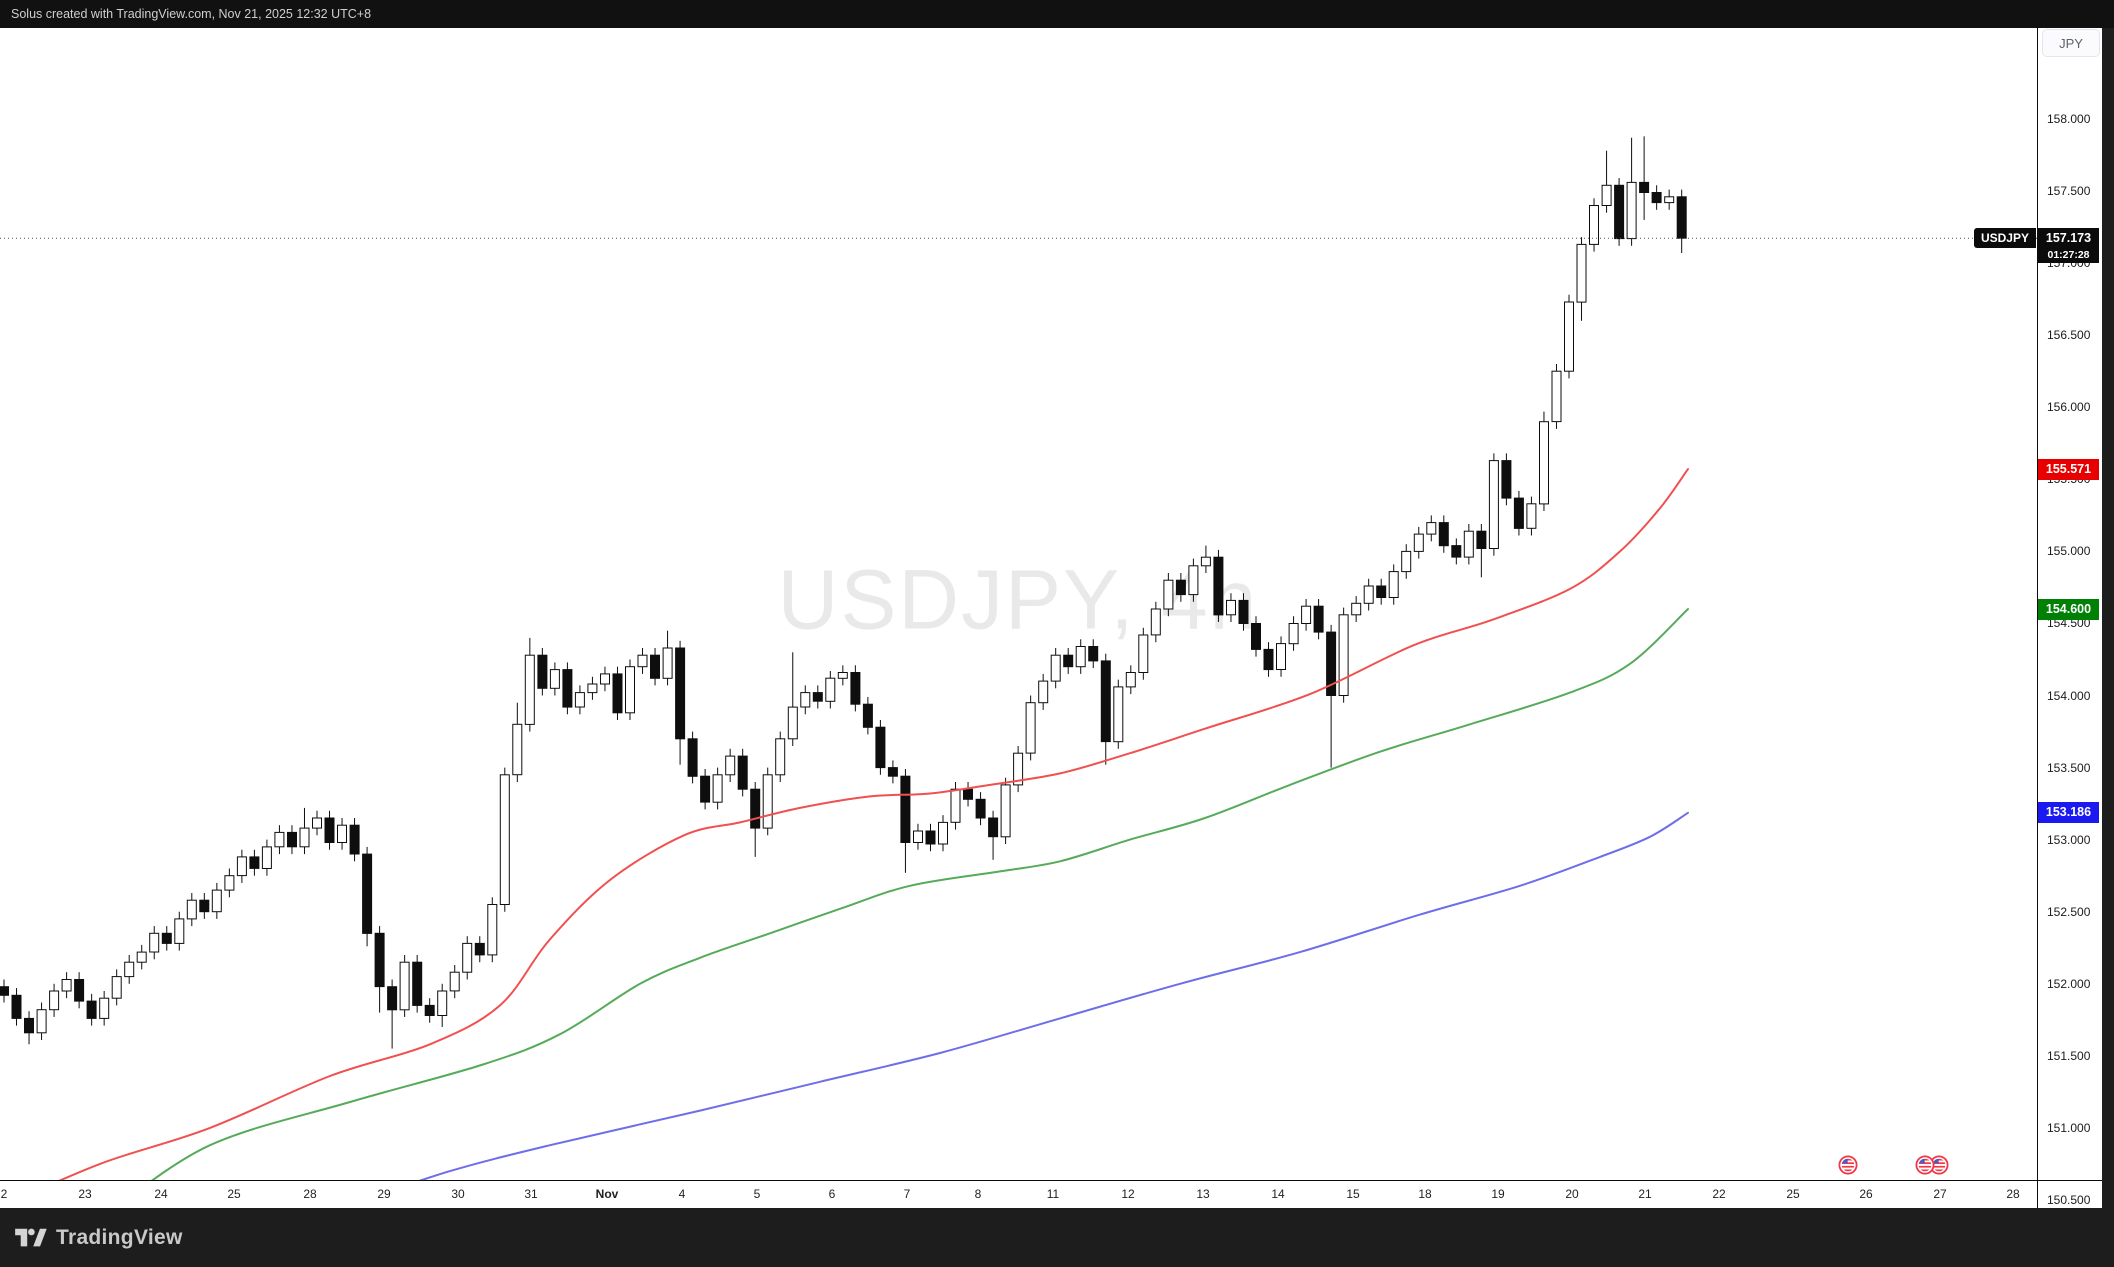 This screenshot has width=2114, height=1267. Describe the element at coordinates (85, 1194) in the screenshot. I see `time-axis-label: 23` at that location.